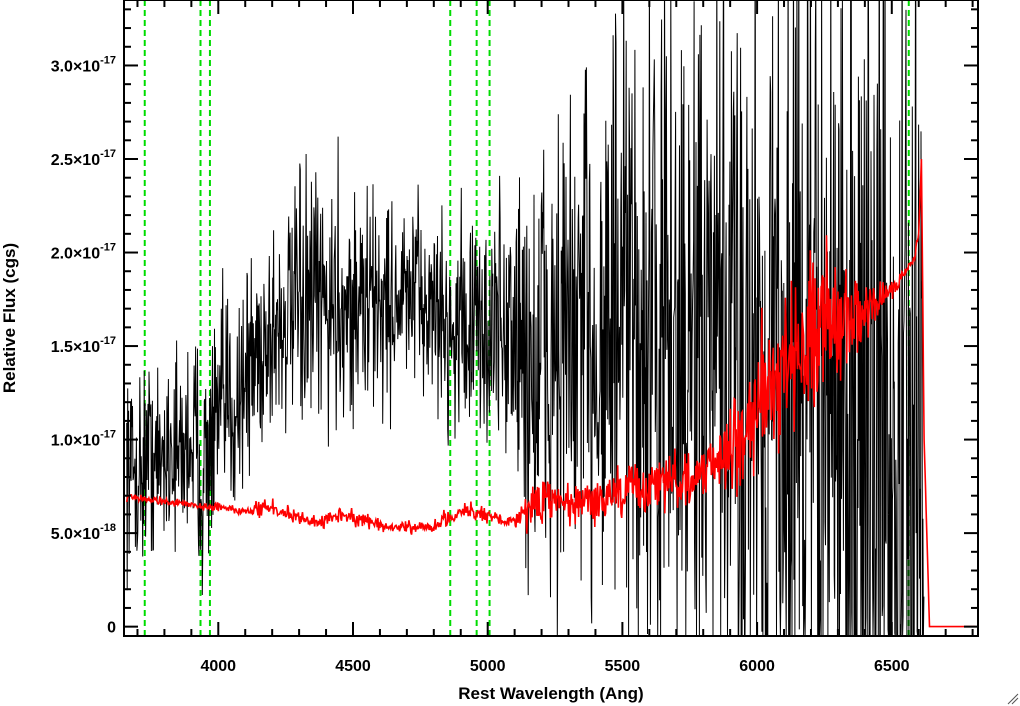 Image resolution: width=1020 pixels, height=706 pixels. What do you see at coordinates (1013, 699) in the screenshot?
I see `resize-grip-icon` at bounding box center [1013, 699].